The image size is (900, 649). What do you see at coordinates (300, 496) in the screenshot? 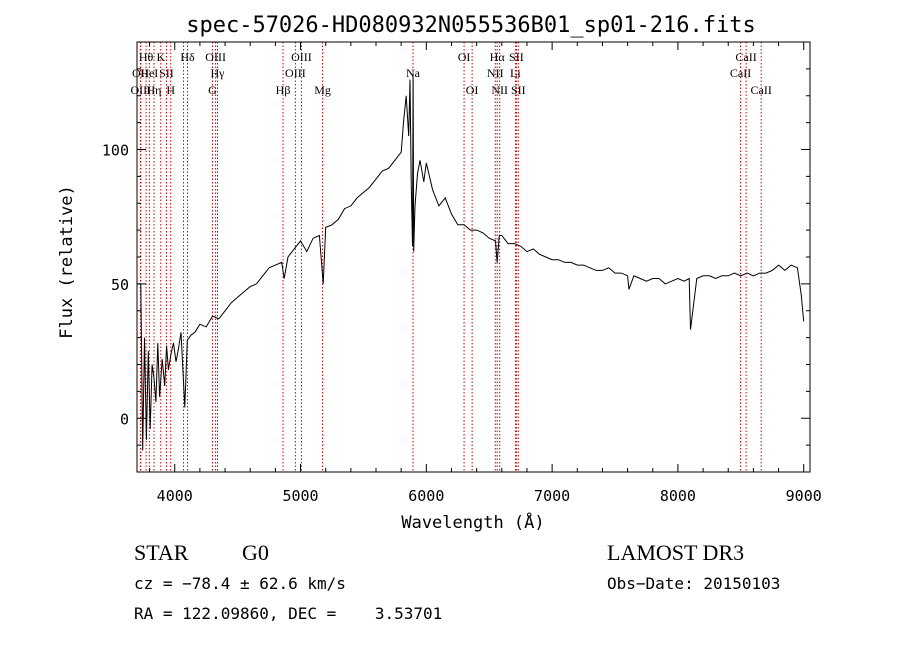
I see `x-tick-label: 5000` at bounding box center [300, 496].